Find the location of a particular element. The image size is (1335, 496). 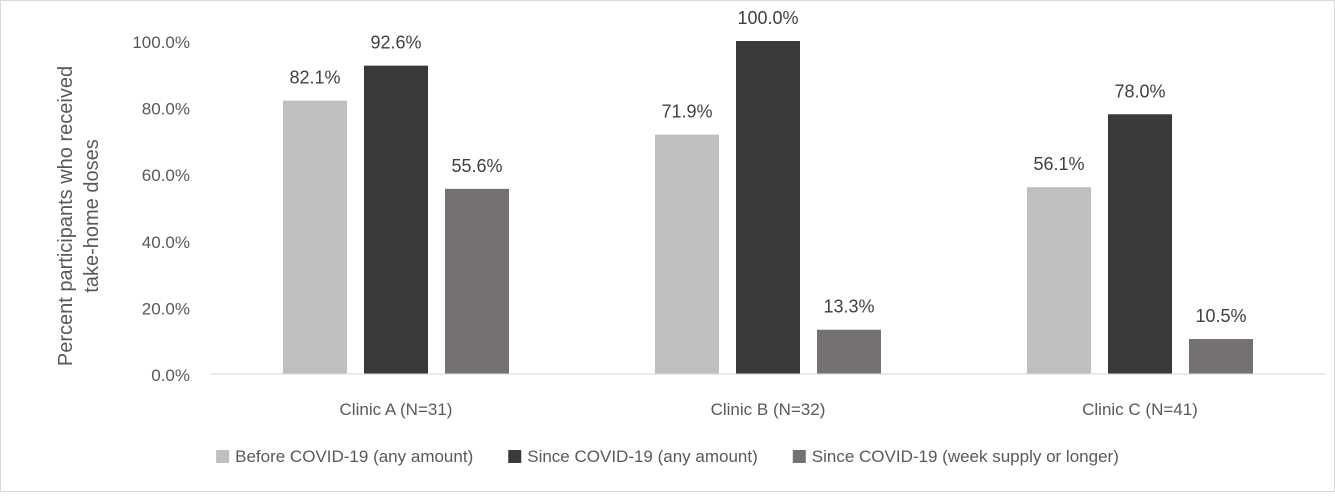

legend-label: Before COVID-19 (any amount) is located at coordinates (354, 456).